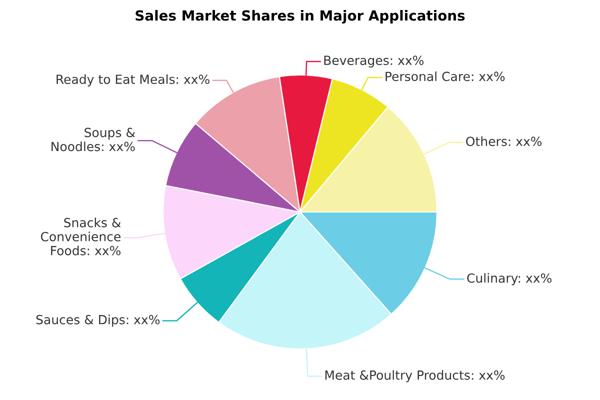 The height and width of the screenshot is (400, 600). Describe the element at coordinates (300, 17) in the screenshot. I see `chart-title: Sales Market Shares in Major Applications` at that location.